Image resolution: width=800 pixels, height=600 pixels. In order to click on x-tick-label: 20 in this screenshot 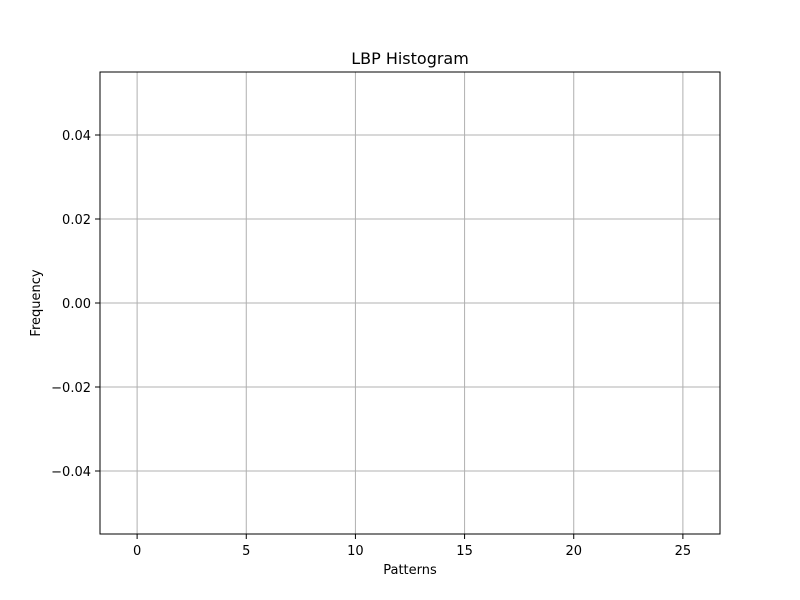, I will do `click(573, 551)`.